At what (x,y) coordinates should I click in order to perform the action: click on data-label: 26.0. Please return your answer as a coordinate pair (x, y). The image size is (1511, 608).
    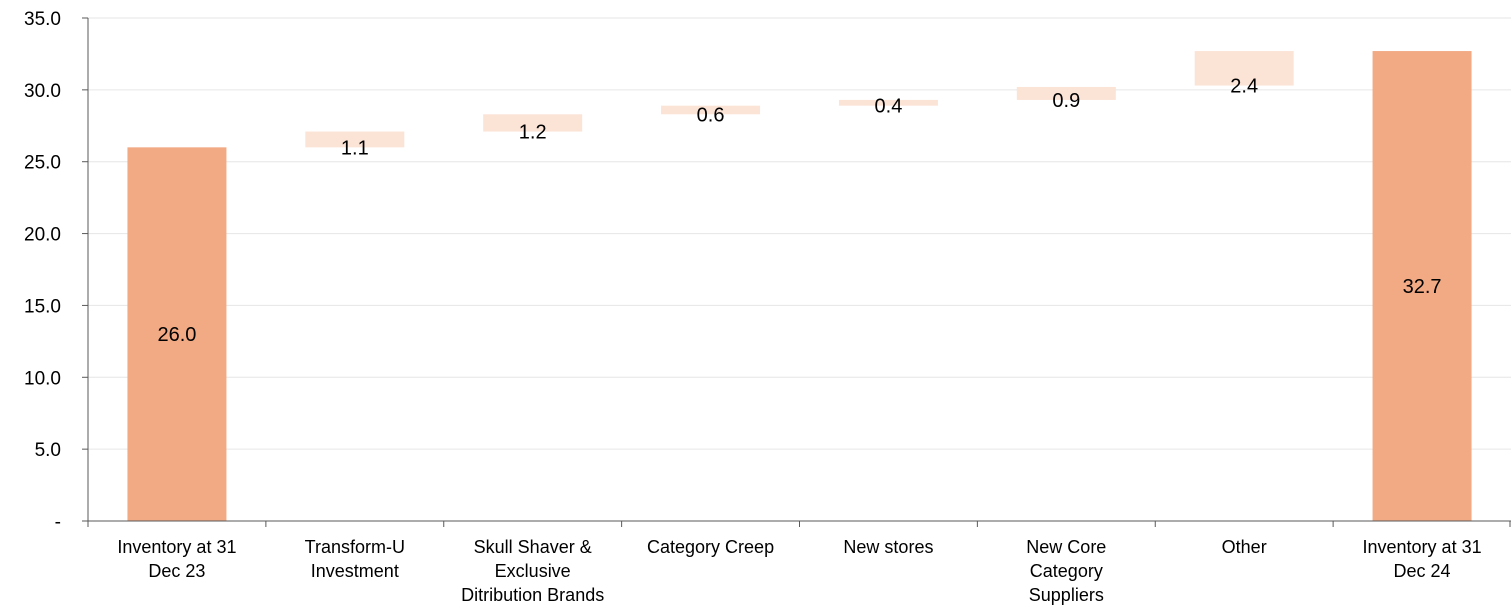
    Looking at the image, I should click on (176, 335).